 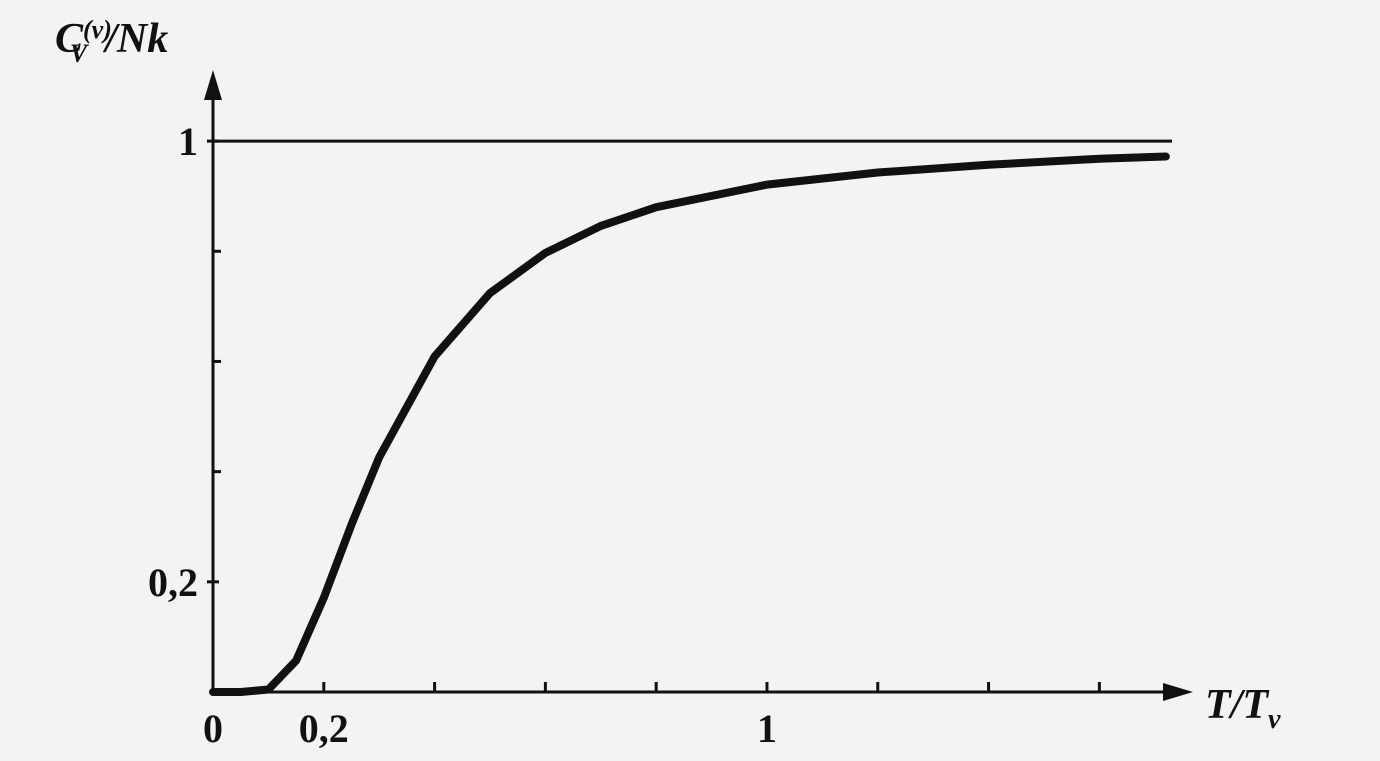 I want to click on y-arrow, so click(x=213, y=85).